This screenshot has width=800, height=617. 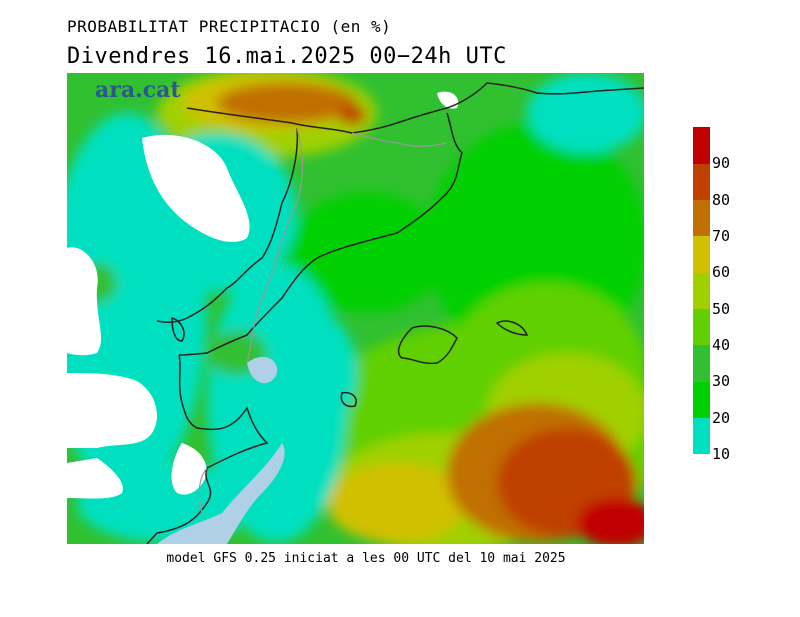 I want to click on colorbar, so click(x=701, y=291).